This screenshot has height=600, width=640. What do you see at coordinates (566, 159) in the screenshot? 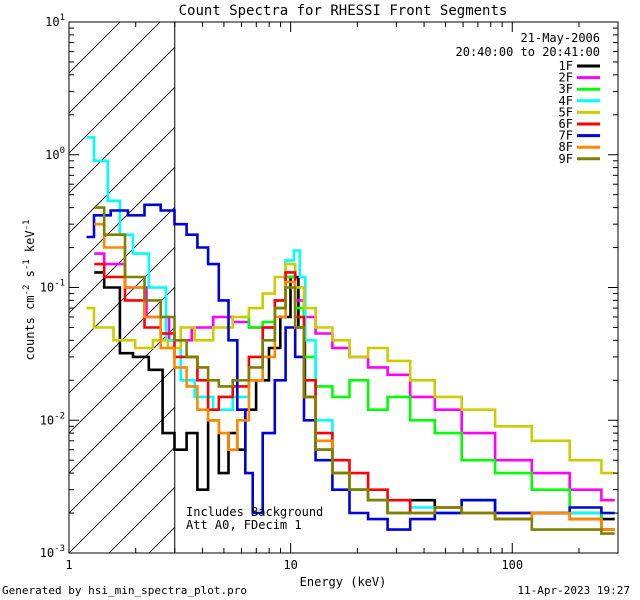
I see `legend-label-9F: 9F` at bounding box center [566, 159].